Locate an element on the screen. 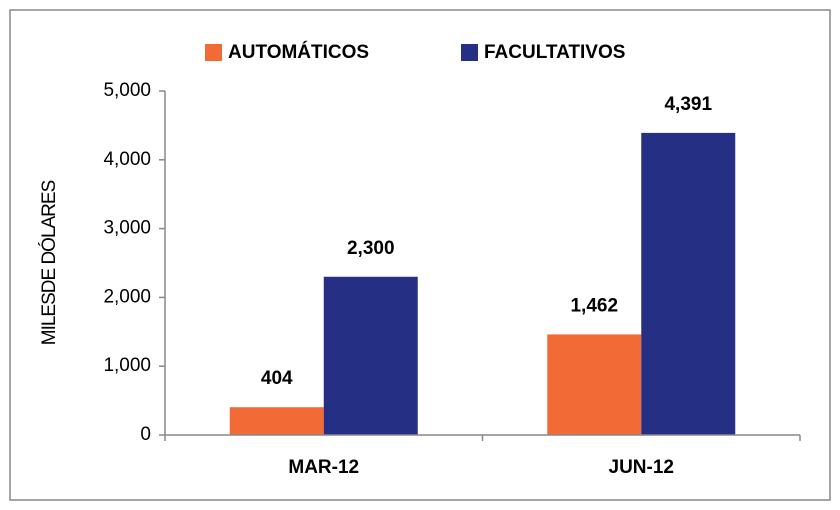  y-tick-label: 4,000 is located at coordinates (127, 159).